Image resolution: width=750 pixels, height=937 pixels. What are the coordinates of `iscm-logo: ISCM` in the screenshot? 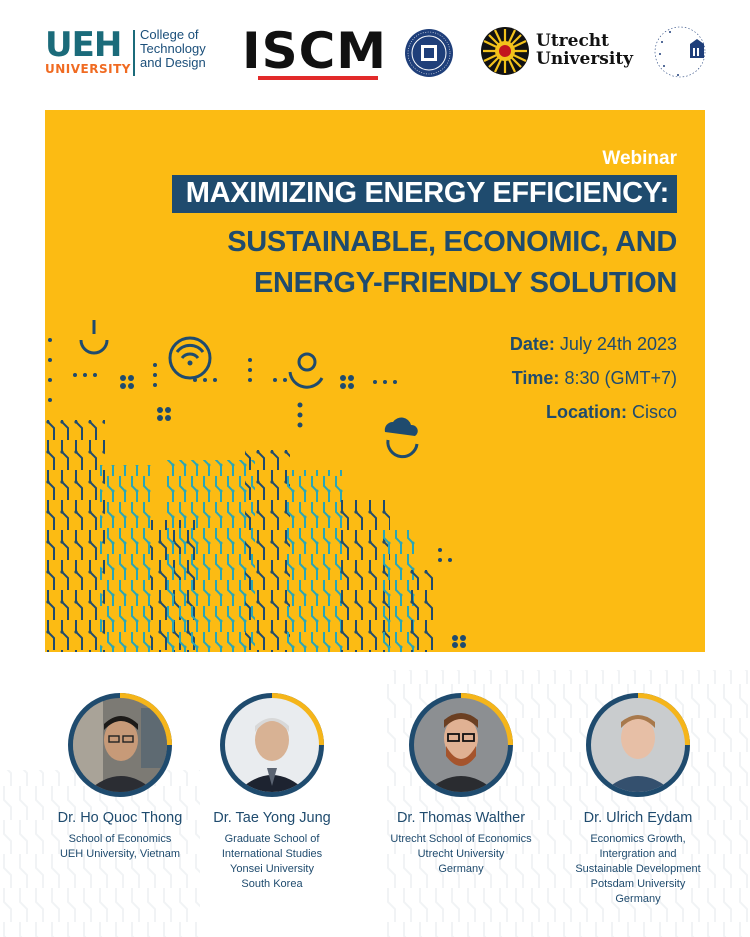 It's located at (315, 51).